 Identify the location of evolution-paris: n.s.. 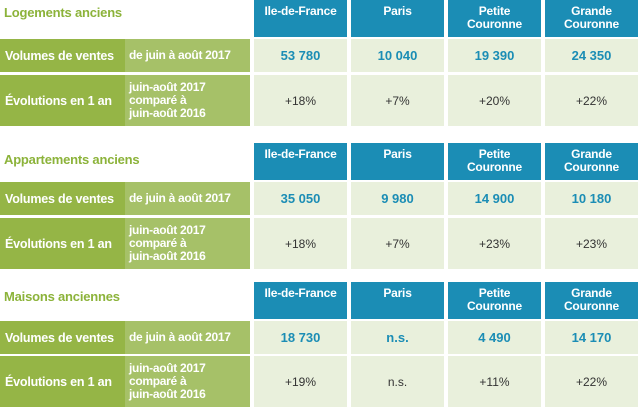
(397, 381).